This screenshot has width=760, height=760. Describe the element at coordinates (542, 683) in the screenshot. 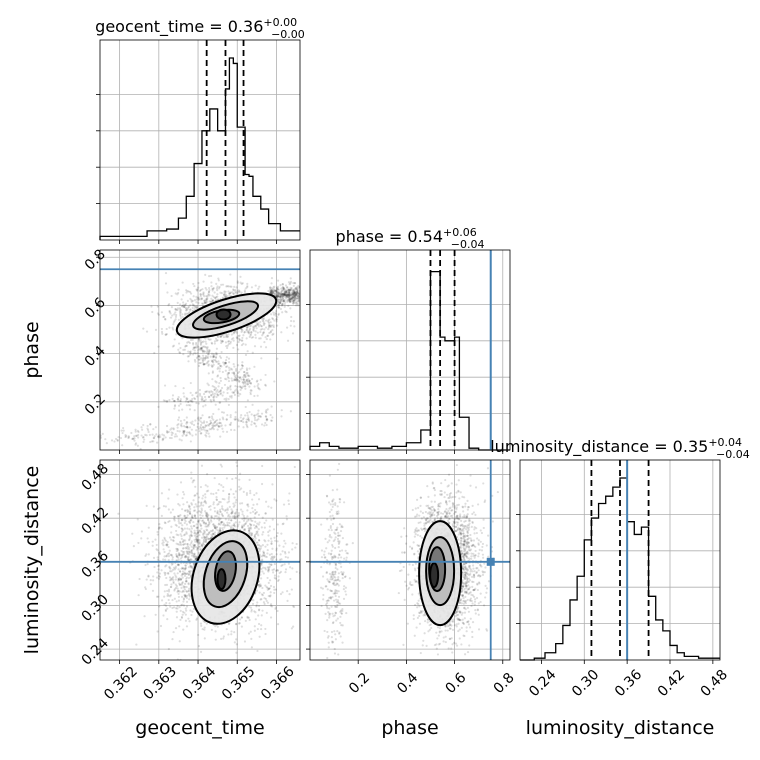

I see `x-tick-label: 0.24` at that location.